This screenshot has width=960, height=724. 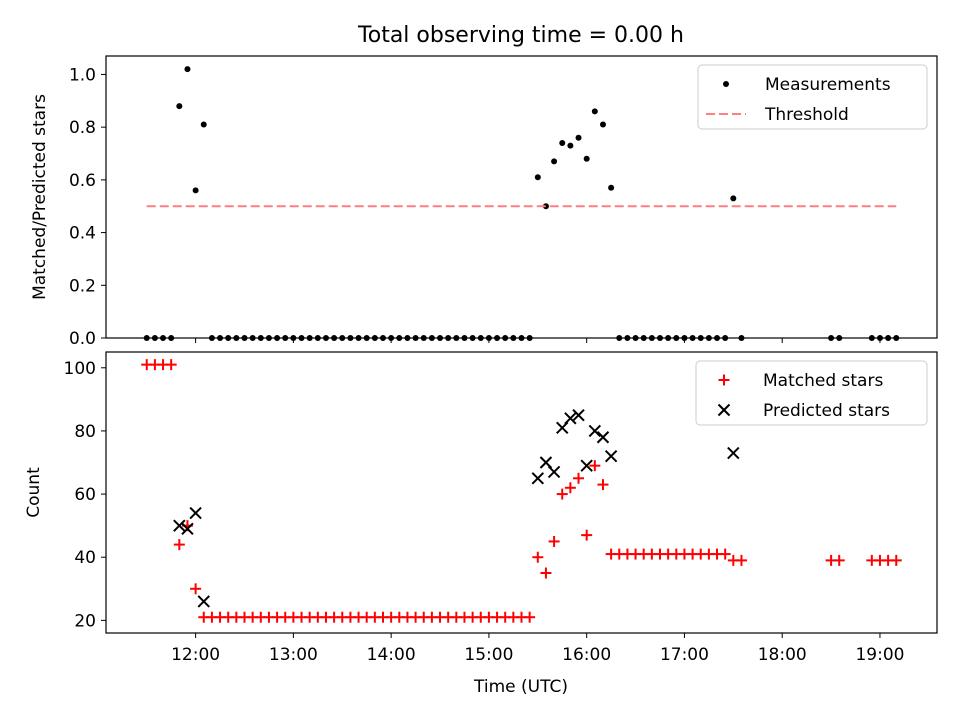 What do you see at coordinates (85, 432) in the screenshot?
I see `y-tick-label: 80` at bounding box center [85, 432].